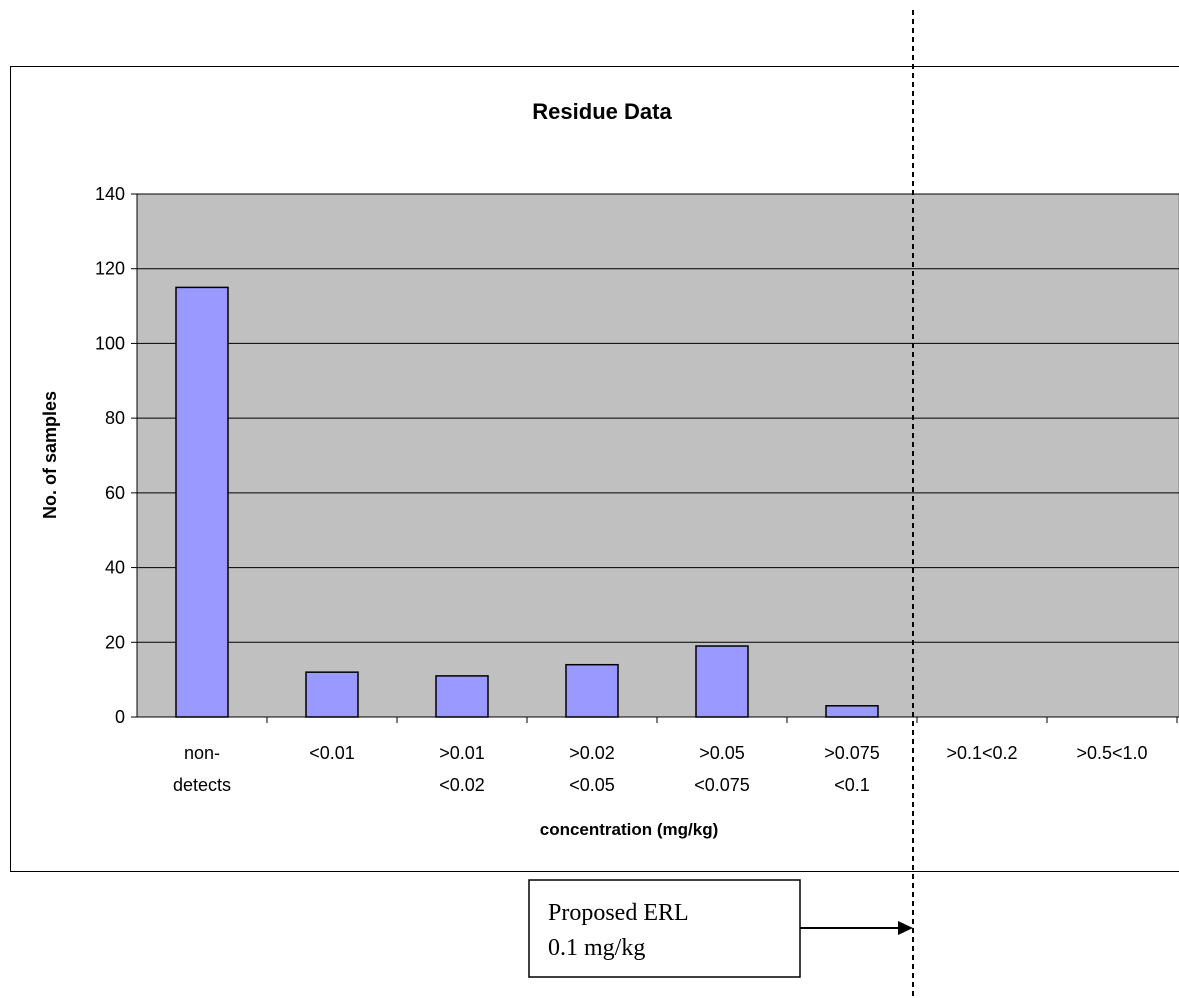 This screenshot has width=1179, height=998. What do you see at coordinates (110, 194) in the screenshot?
I see `y-tick-label: 140` at bounding box center [110, 194].